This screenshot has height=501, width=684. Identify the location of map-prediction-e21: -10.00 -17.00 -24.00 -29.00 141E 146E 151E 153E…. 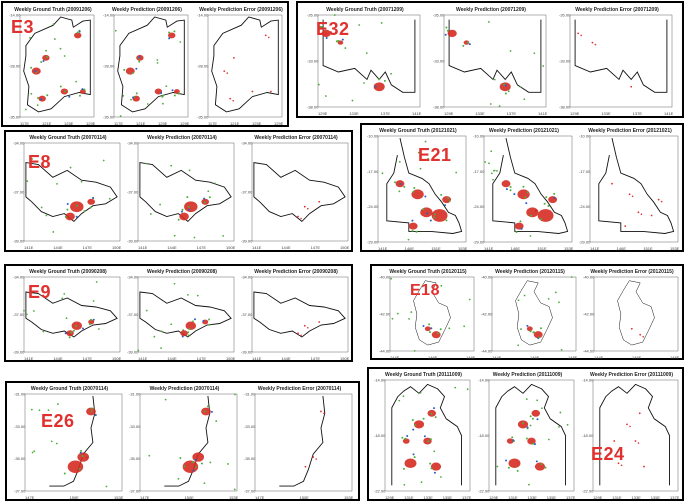
(524, 190).